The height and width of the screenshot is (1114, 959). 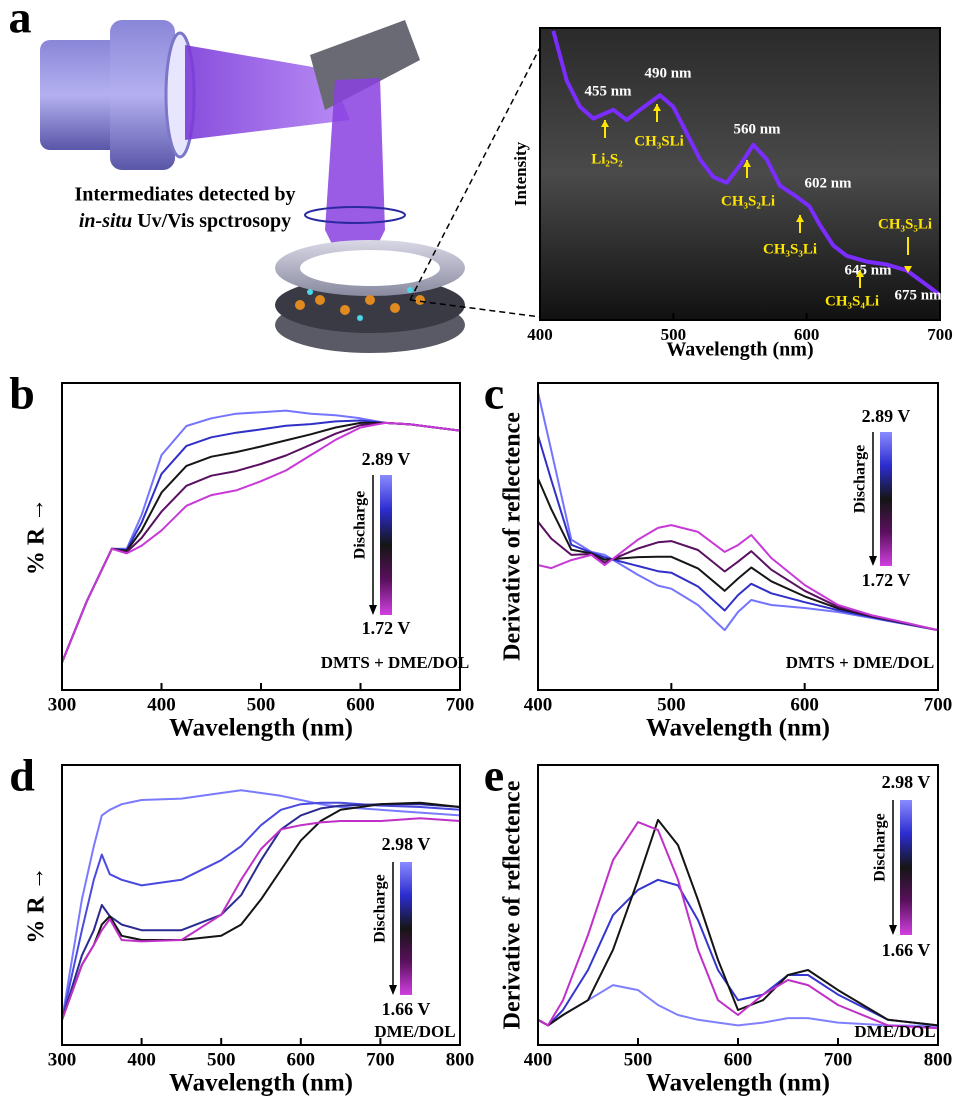 What do you see at coordinates (37, 536) in the screenshot?
I see `y-axis-title: % R →` at bounding box center [37, 536].